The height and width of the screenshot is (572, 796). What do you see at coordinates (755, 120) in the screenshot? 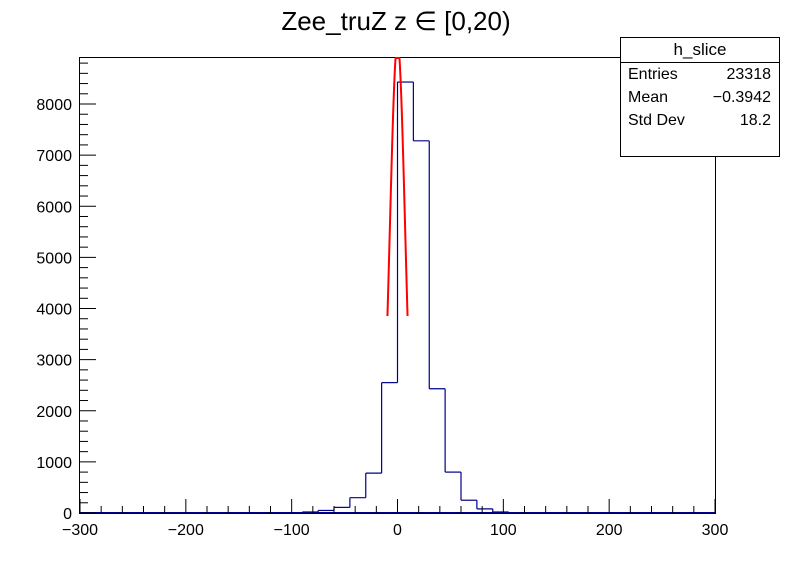
I see `stats-value: 18.2` at bounding box center [755, 120].